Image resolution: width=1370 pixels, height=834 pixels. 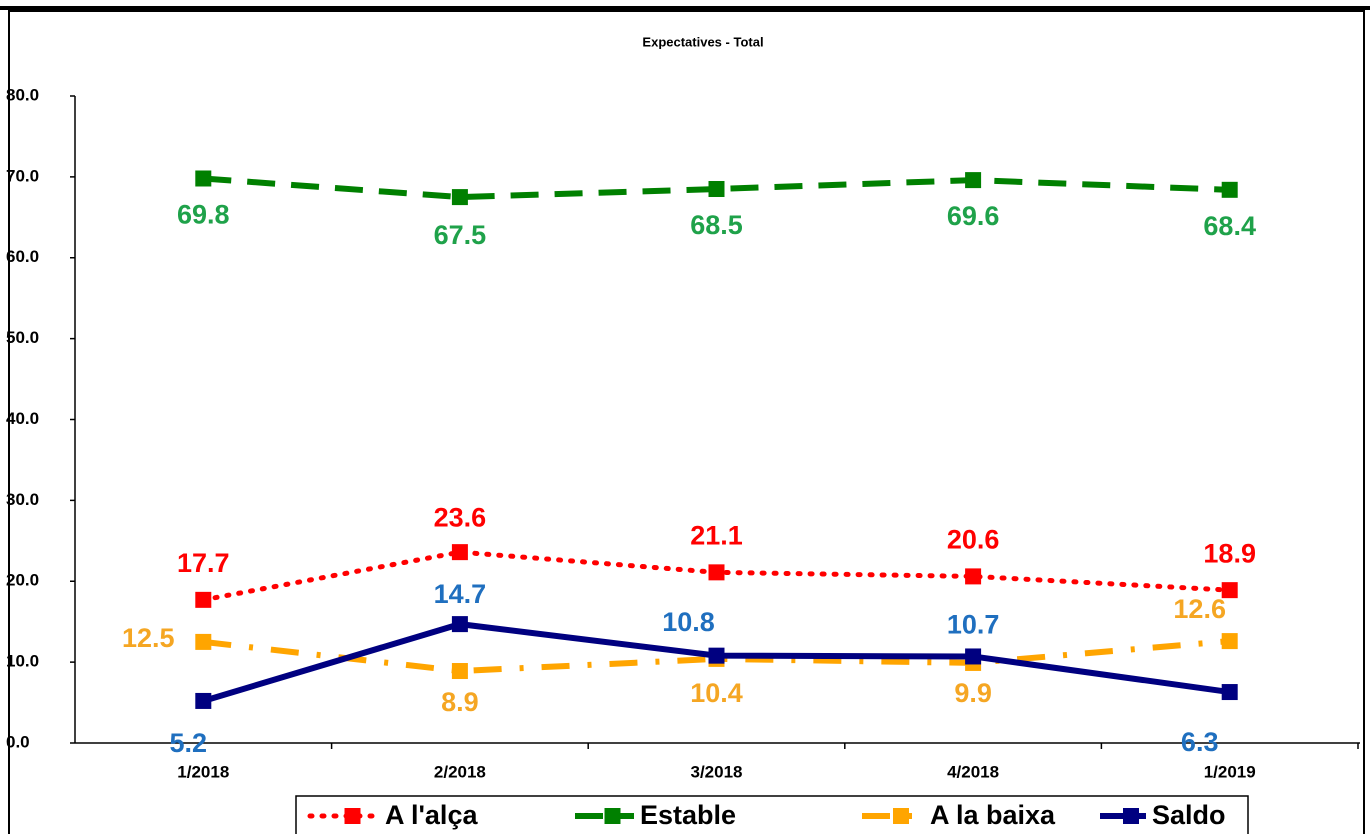 I want to click on y-tick-label: 40.0, so click(x=22, y=418).